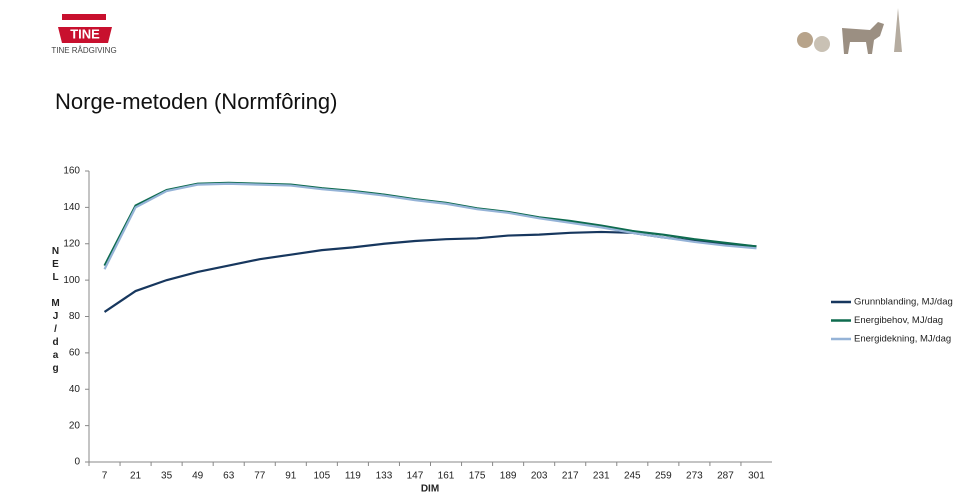 The image size is (959, 493). I want to click on x-tick-label: 273, so click(694, 476).